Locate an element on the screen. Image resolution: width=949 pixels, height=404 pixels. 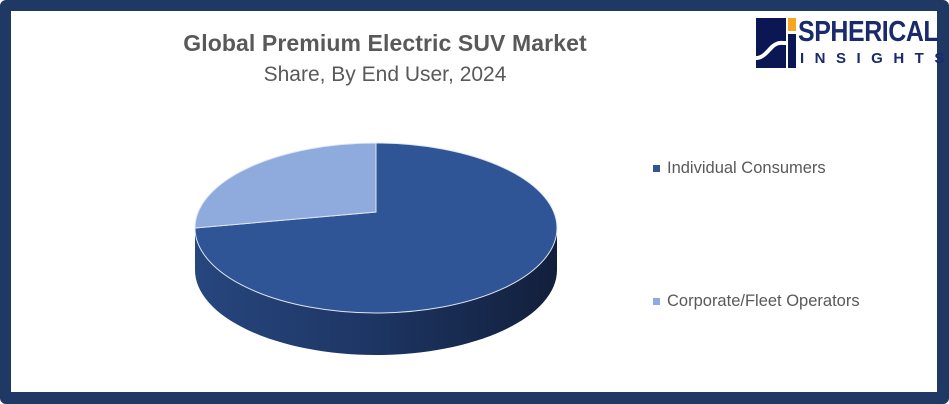
logo-mark-icon is located at coordinates (776, 43).